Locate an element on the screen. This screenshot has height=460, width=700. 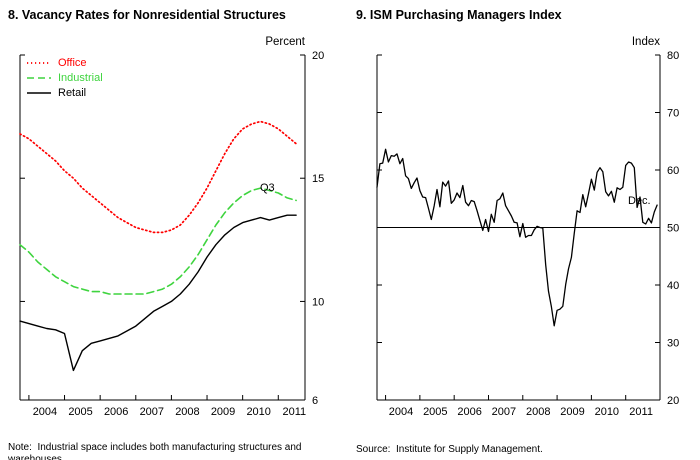
legend-label-office: Office is located at coordinates (72, 62).